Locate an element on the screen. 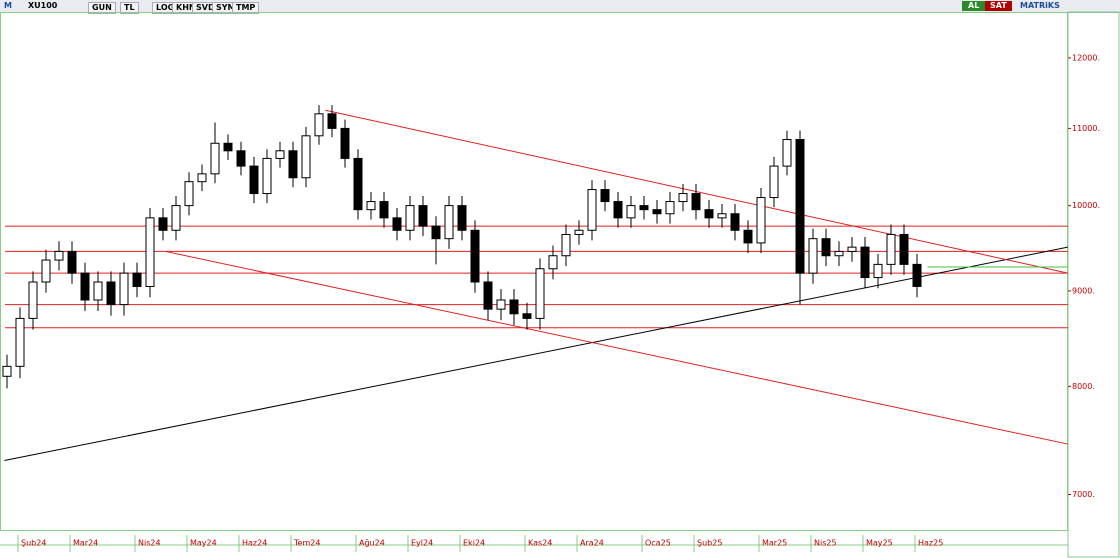 The width and height of the screenshot is (1120, 558). y-tick-label: 8000. is located at coordinates (1083, 386).